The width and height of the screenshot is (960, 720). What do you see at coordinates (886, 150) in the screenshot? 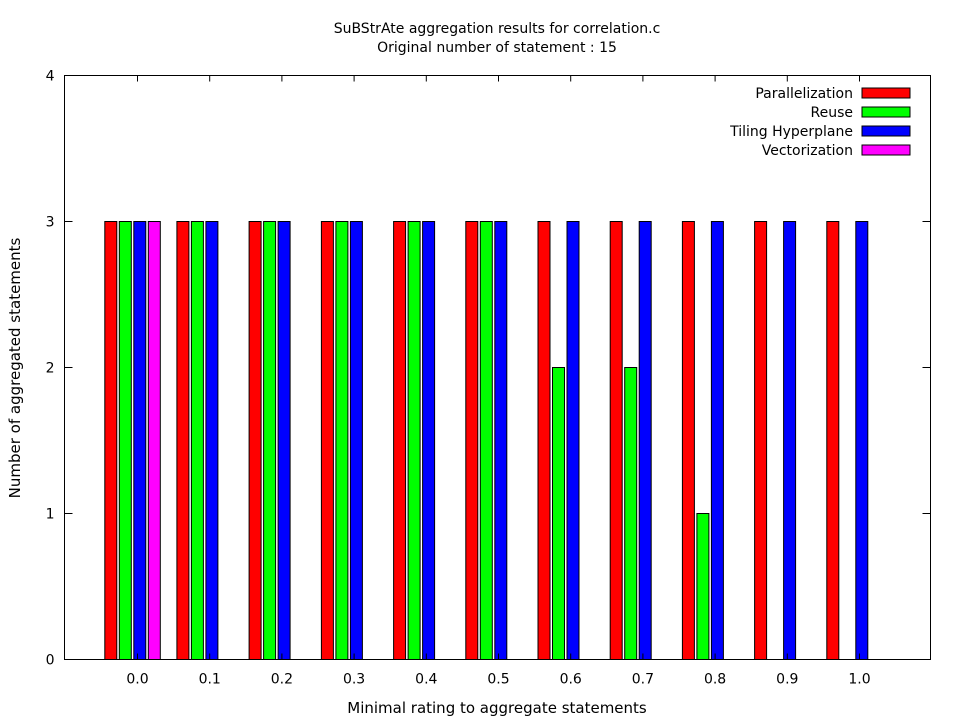
I see `legend-swatch-vectorization` at bounding box center [886, 150].